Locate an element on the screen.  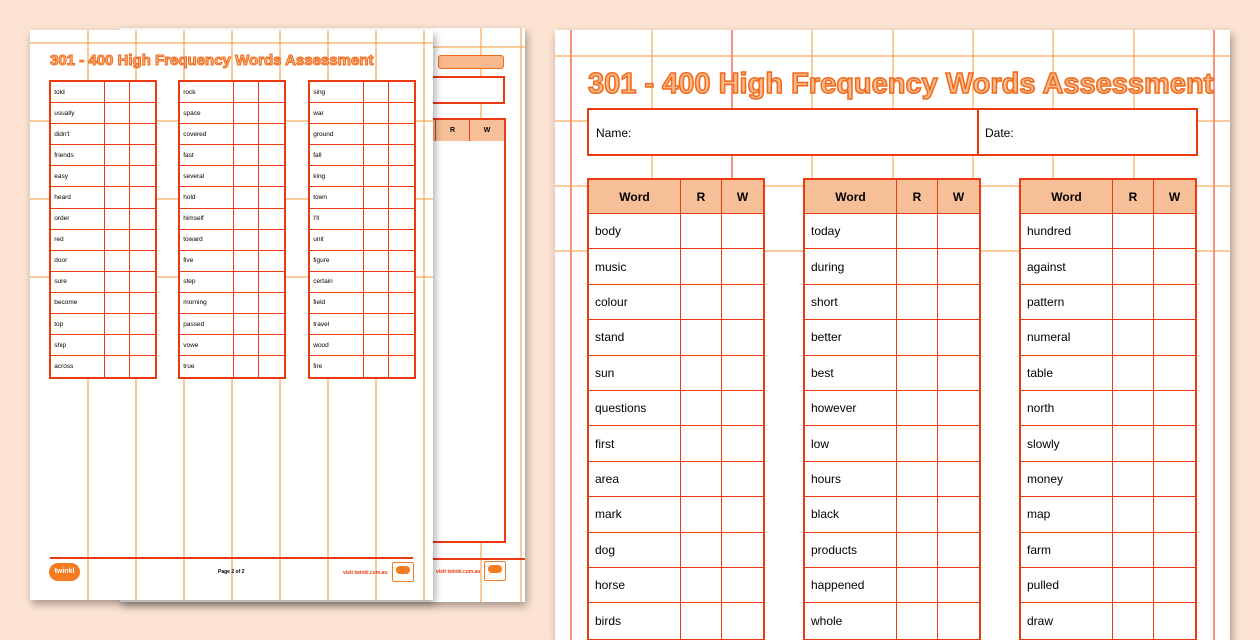
back-page-website: visit twinkl.com.au is located at coordinates (458, 572).